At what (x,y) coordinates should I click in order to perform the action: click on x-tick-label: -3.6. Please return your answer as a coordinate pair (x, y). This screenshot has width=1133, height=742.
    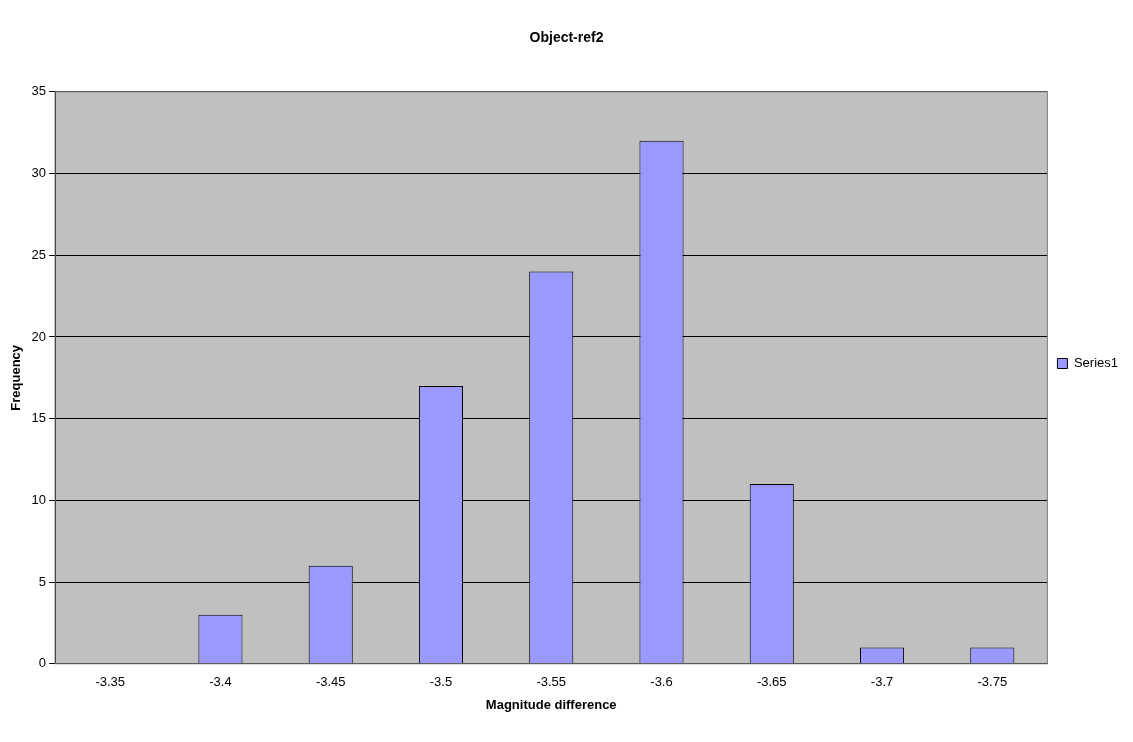
    Looking at the image, I should click on (661, 682).